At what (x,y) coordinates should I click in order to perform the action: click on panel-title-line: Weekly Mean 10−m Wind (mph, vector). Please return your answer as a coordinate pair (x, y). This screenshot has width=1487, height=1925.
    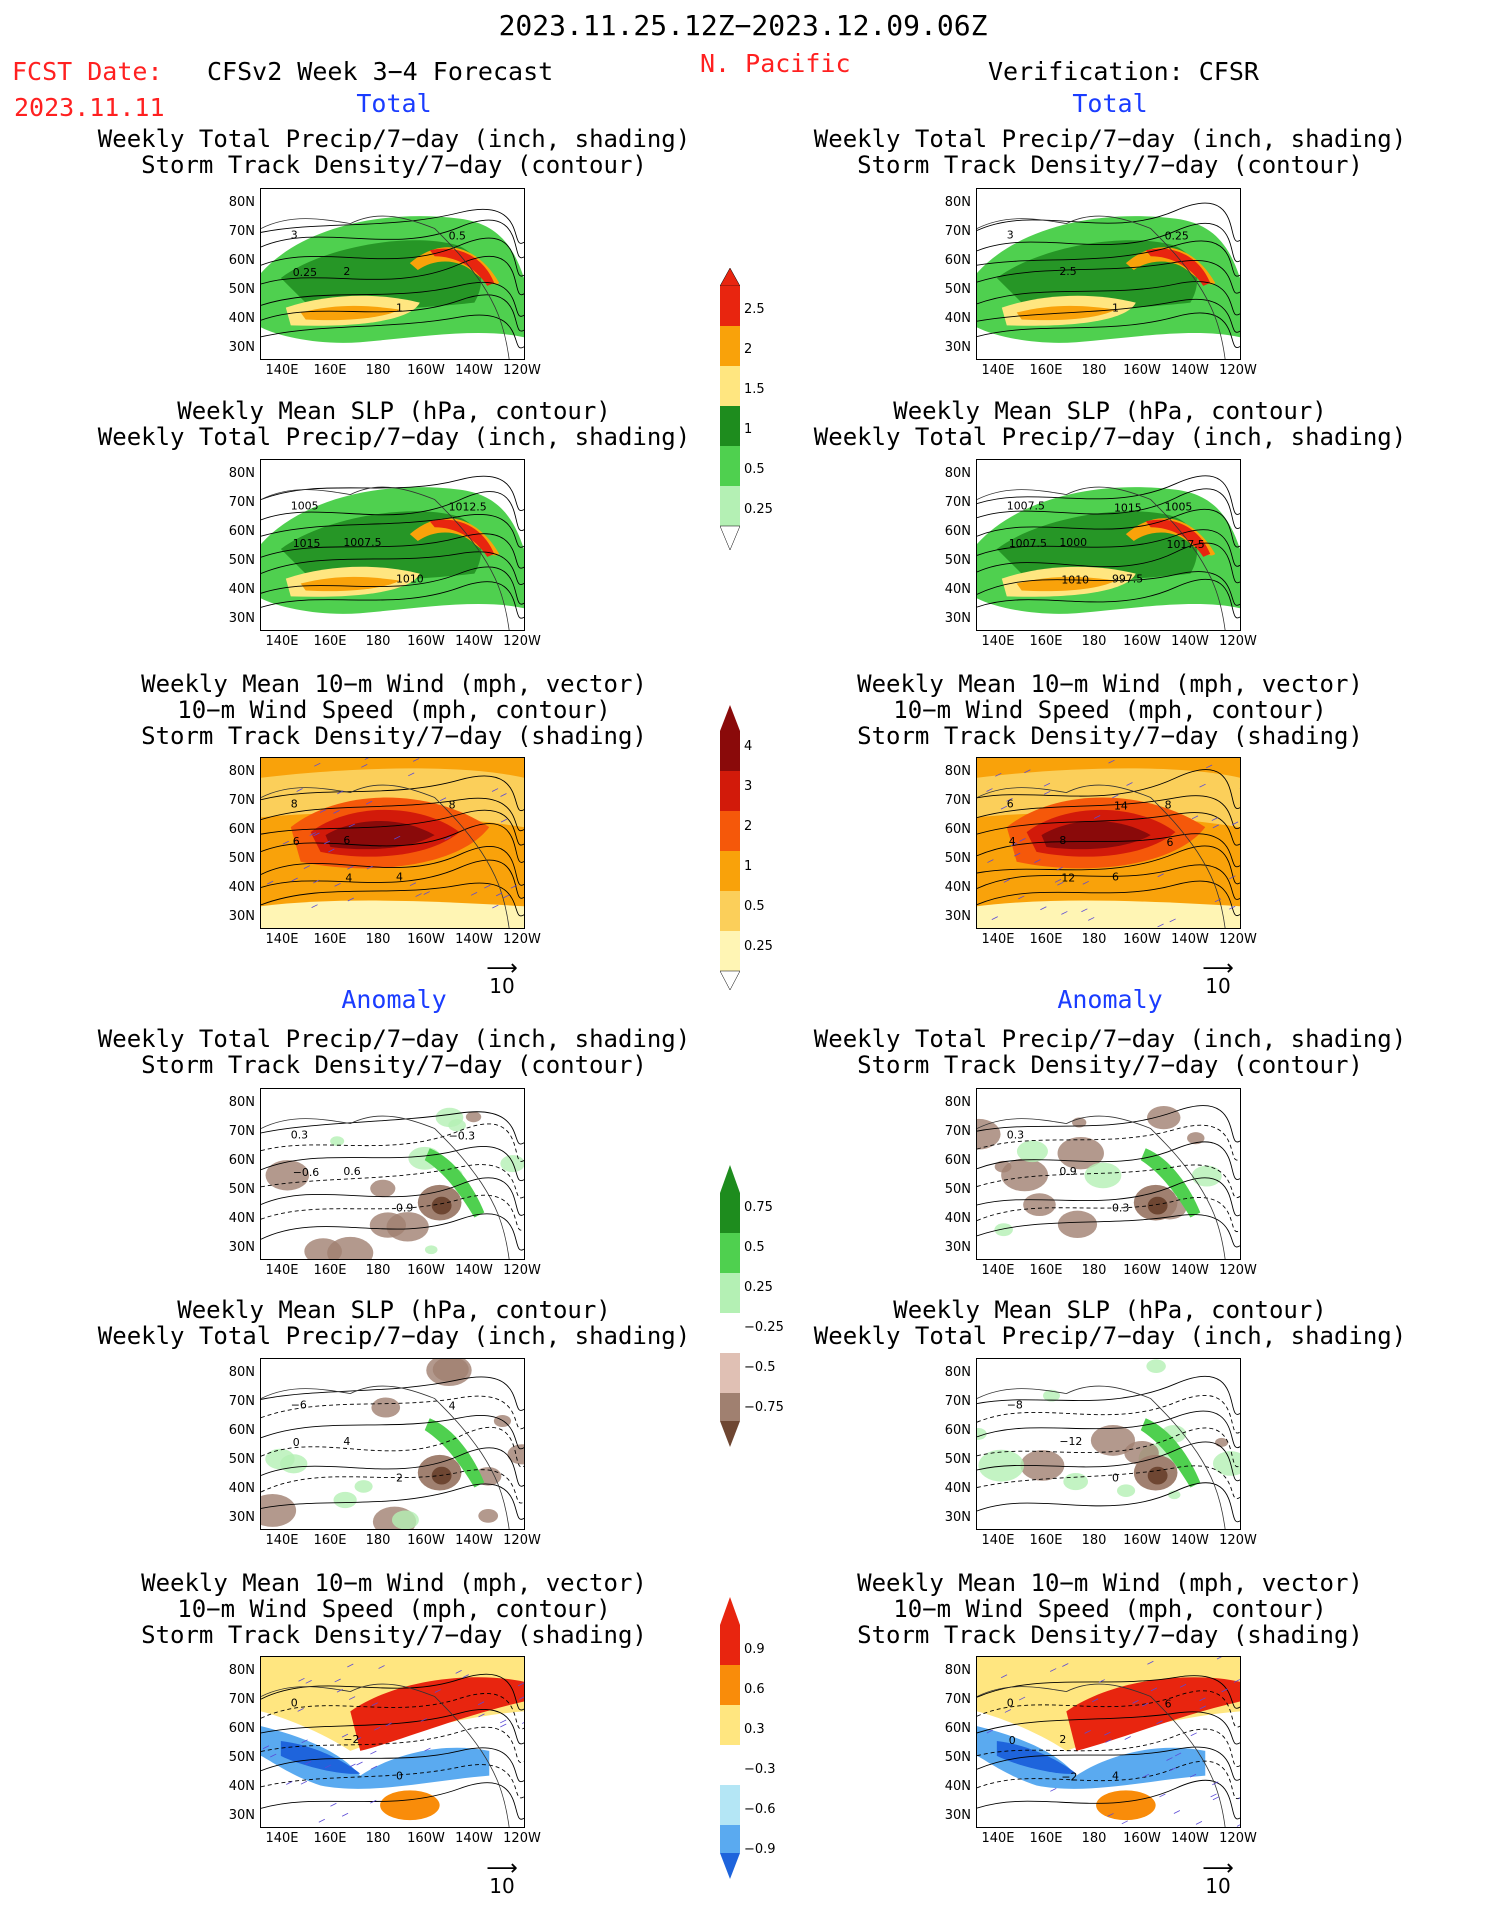
    Looking at the image, I should click on (394, 684).